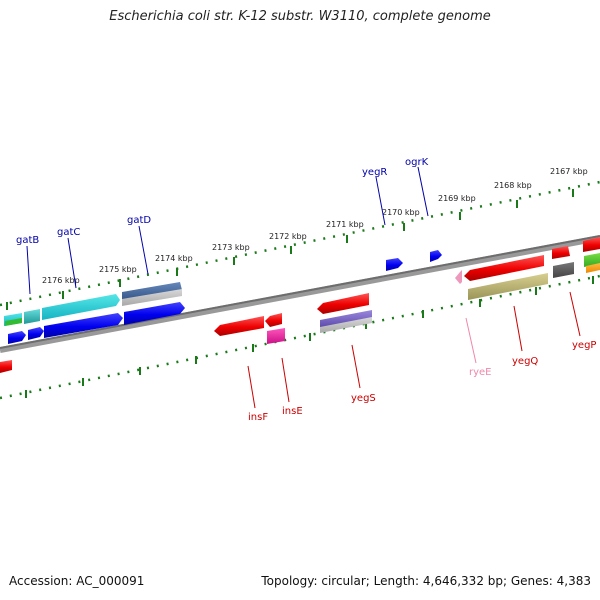  I want to click on ruler-label: 2175 kbp, so click(118, 269).